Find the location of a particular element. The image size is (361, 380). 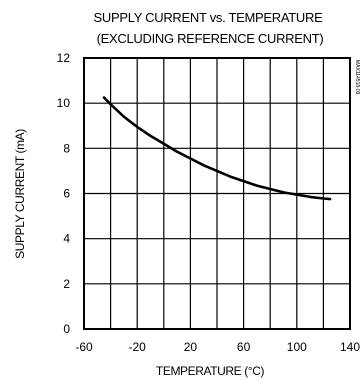

x-tick-label: 60 is located at coordinates (244, 347).